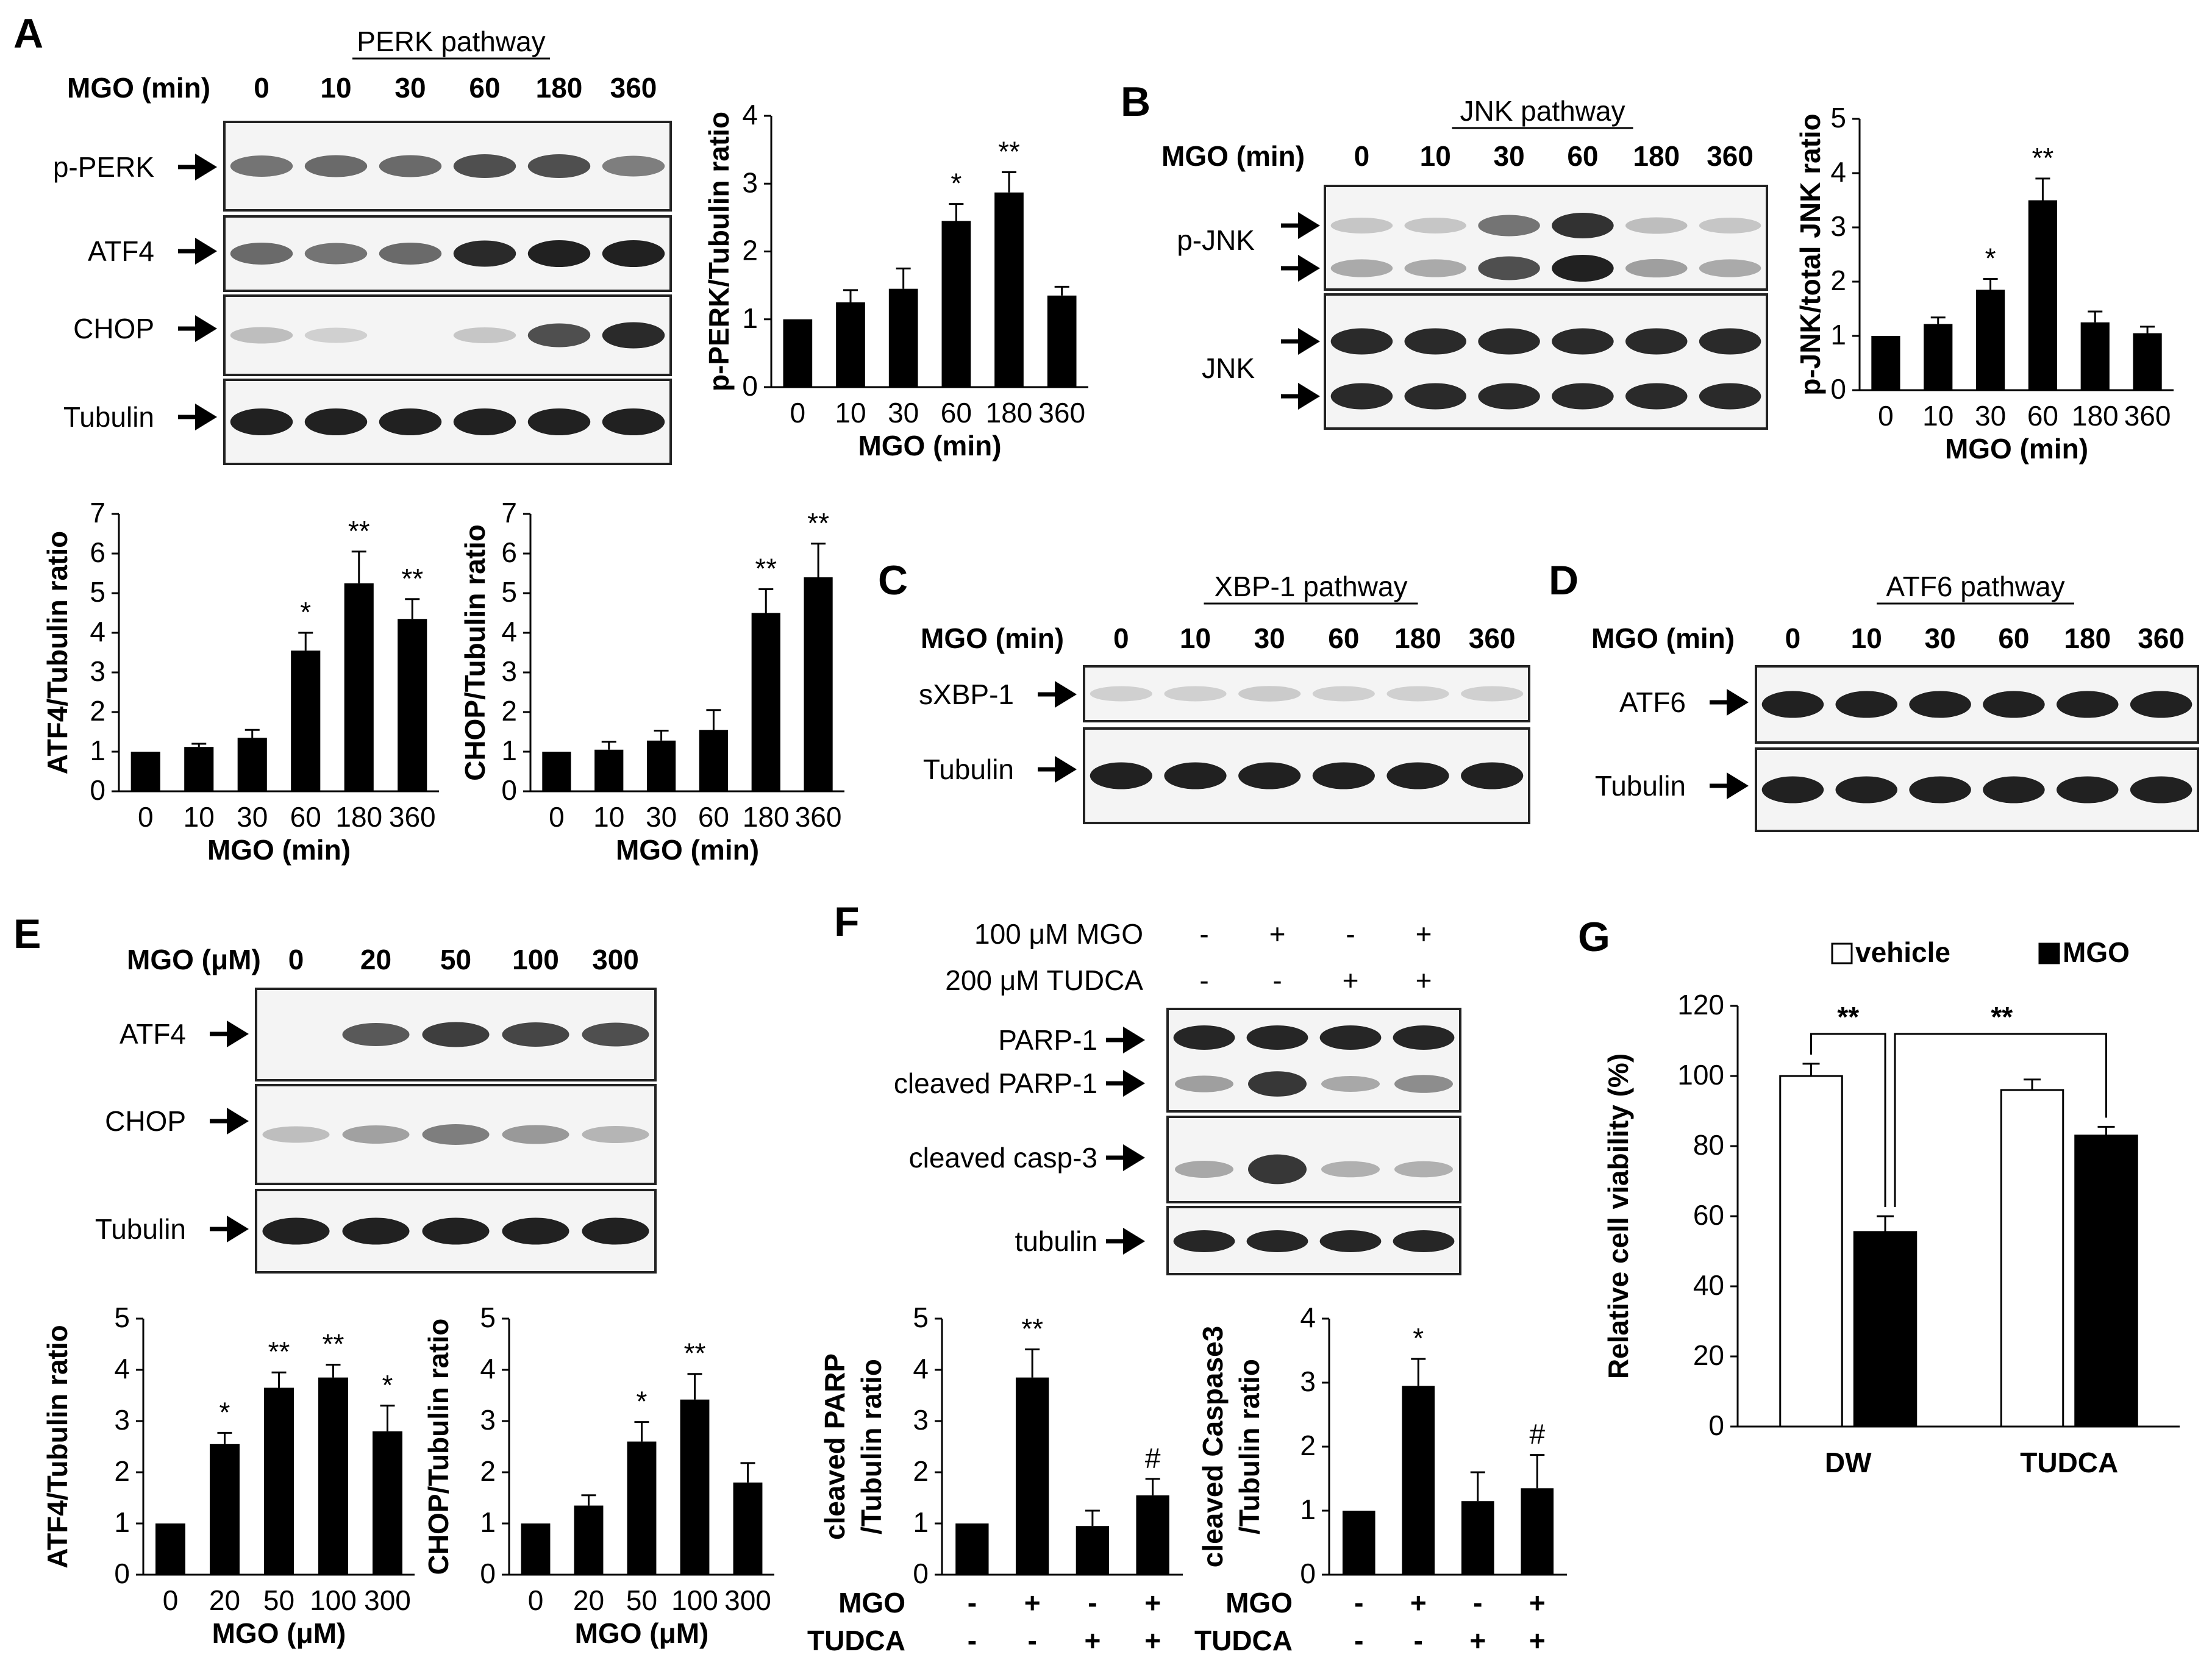 The height and width of the screenshot is (1671, 2212). What do you see at coordinates (488, 1317) in the screenshot?
I see `y-tick-label: 5` at bounding box center [488, 1317].